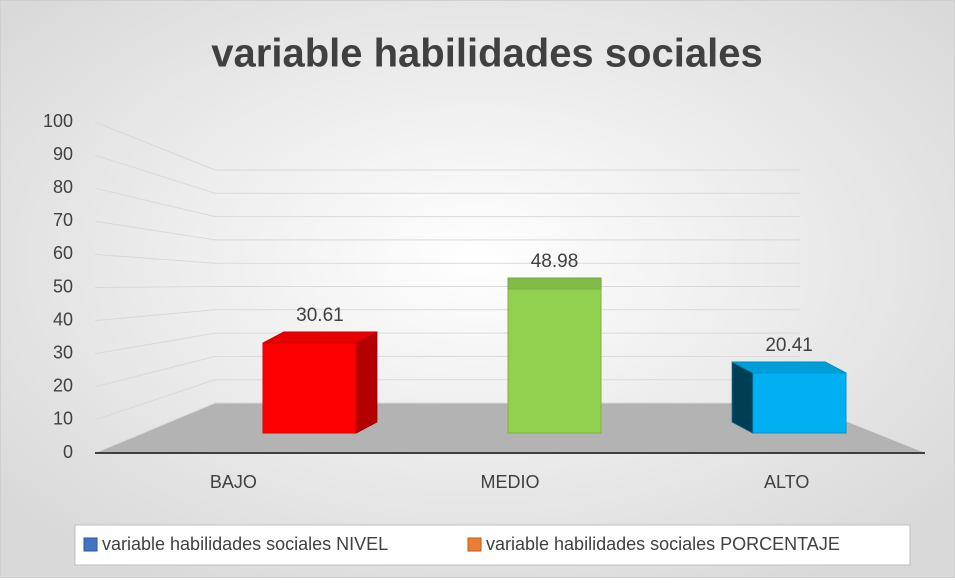 Image resolution: width=955 pixels, height=583 pixels. Describe the element at coordinates (63, 187) in the screenshot. I see `y-tick-label: 80` at that location.